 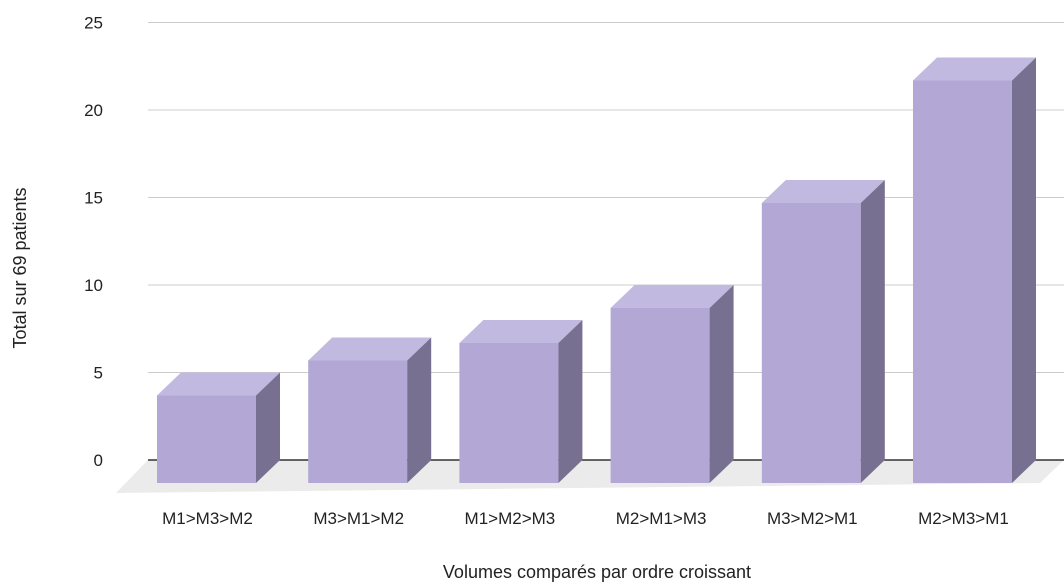 I want to click on x-tick-label: M1>M3>M2, so click(x=207, y=518).